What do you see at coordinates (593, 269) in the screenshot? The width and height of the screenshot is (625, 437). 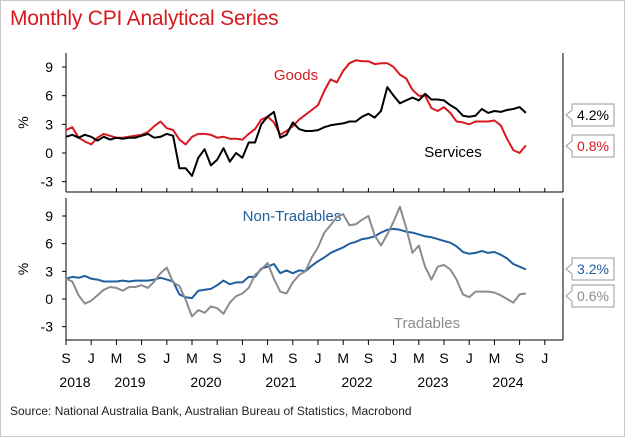 I see `non-tradables-end-value: 3.2%` at bounding box center [593, 269].